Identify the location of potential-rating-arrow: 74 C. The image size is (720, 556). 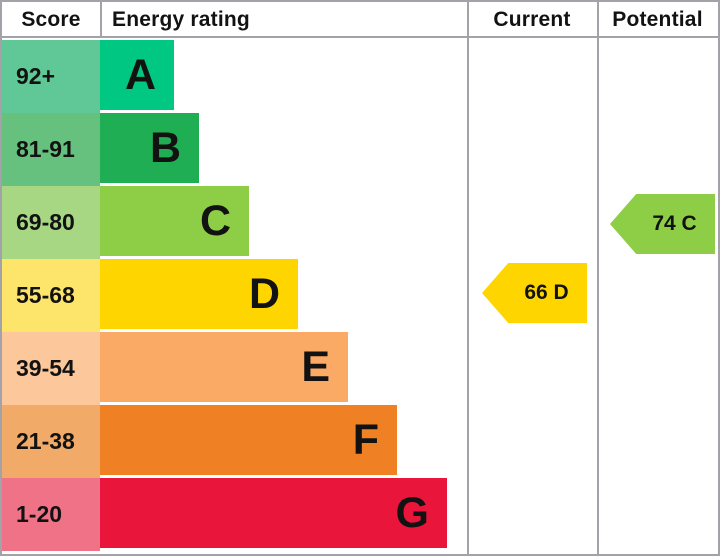
(662, 224).